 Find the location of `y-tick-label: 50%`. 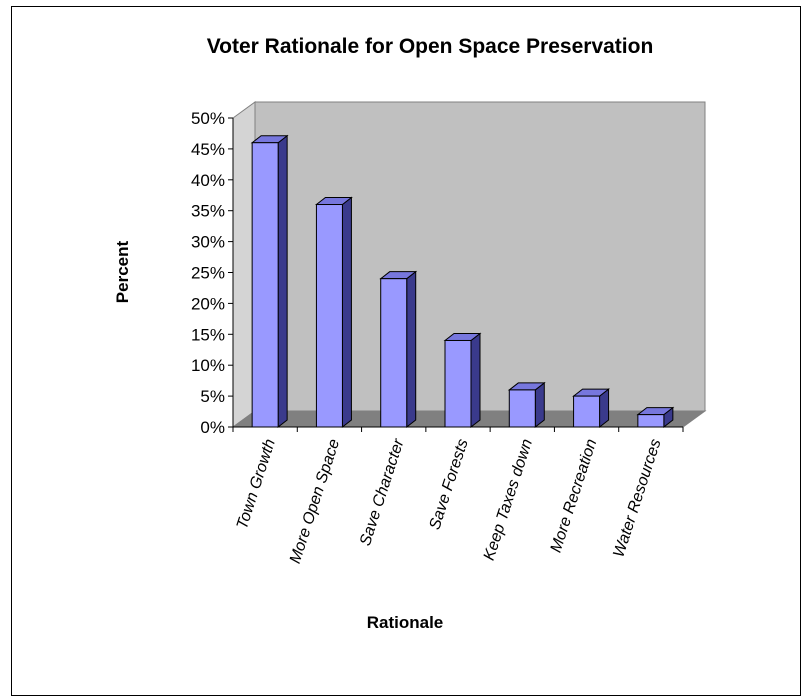

y-tick-label: 50% is located at coordinates (208, 118).